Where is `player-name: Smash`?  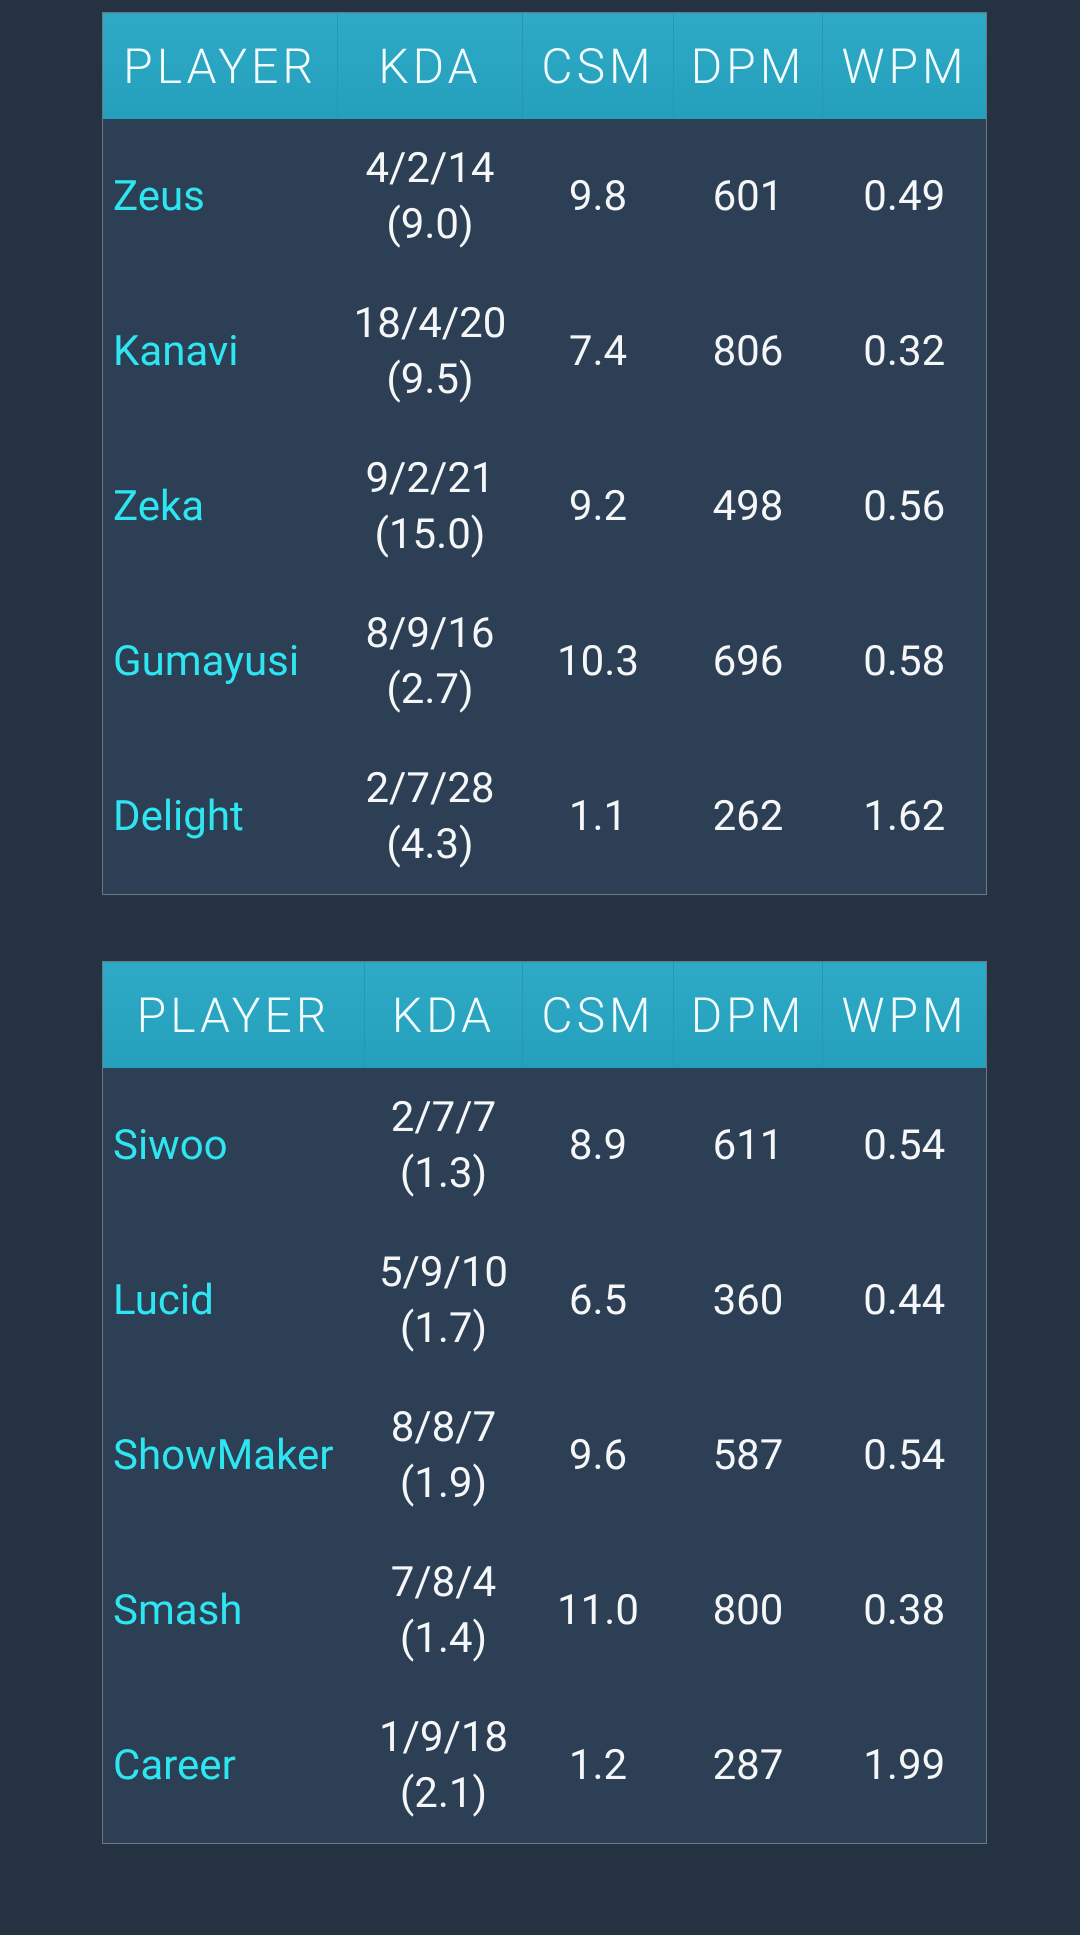
player-name: Smash is located at coordinates (178, 1610).